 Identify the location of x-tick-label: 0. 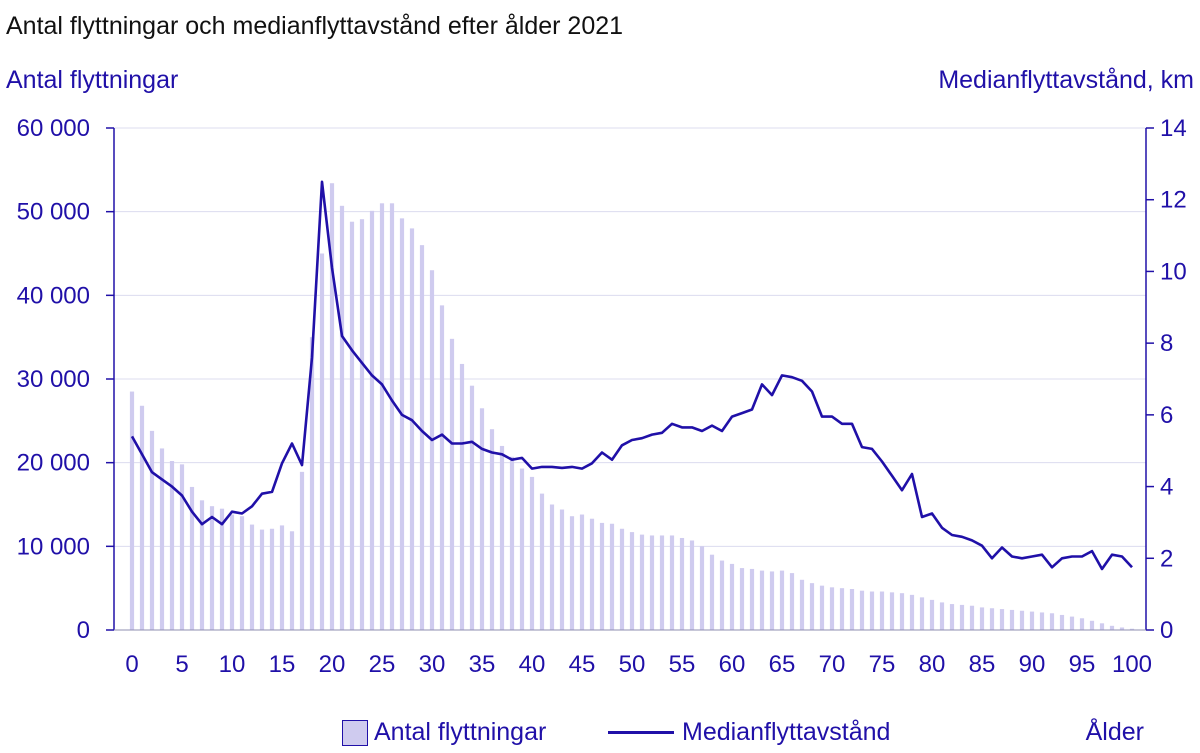
(131, 664).